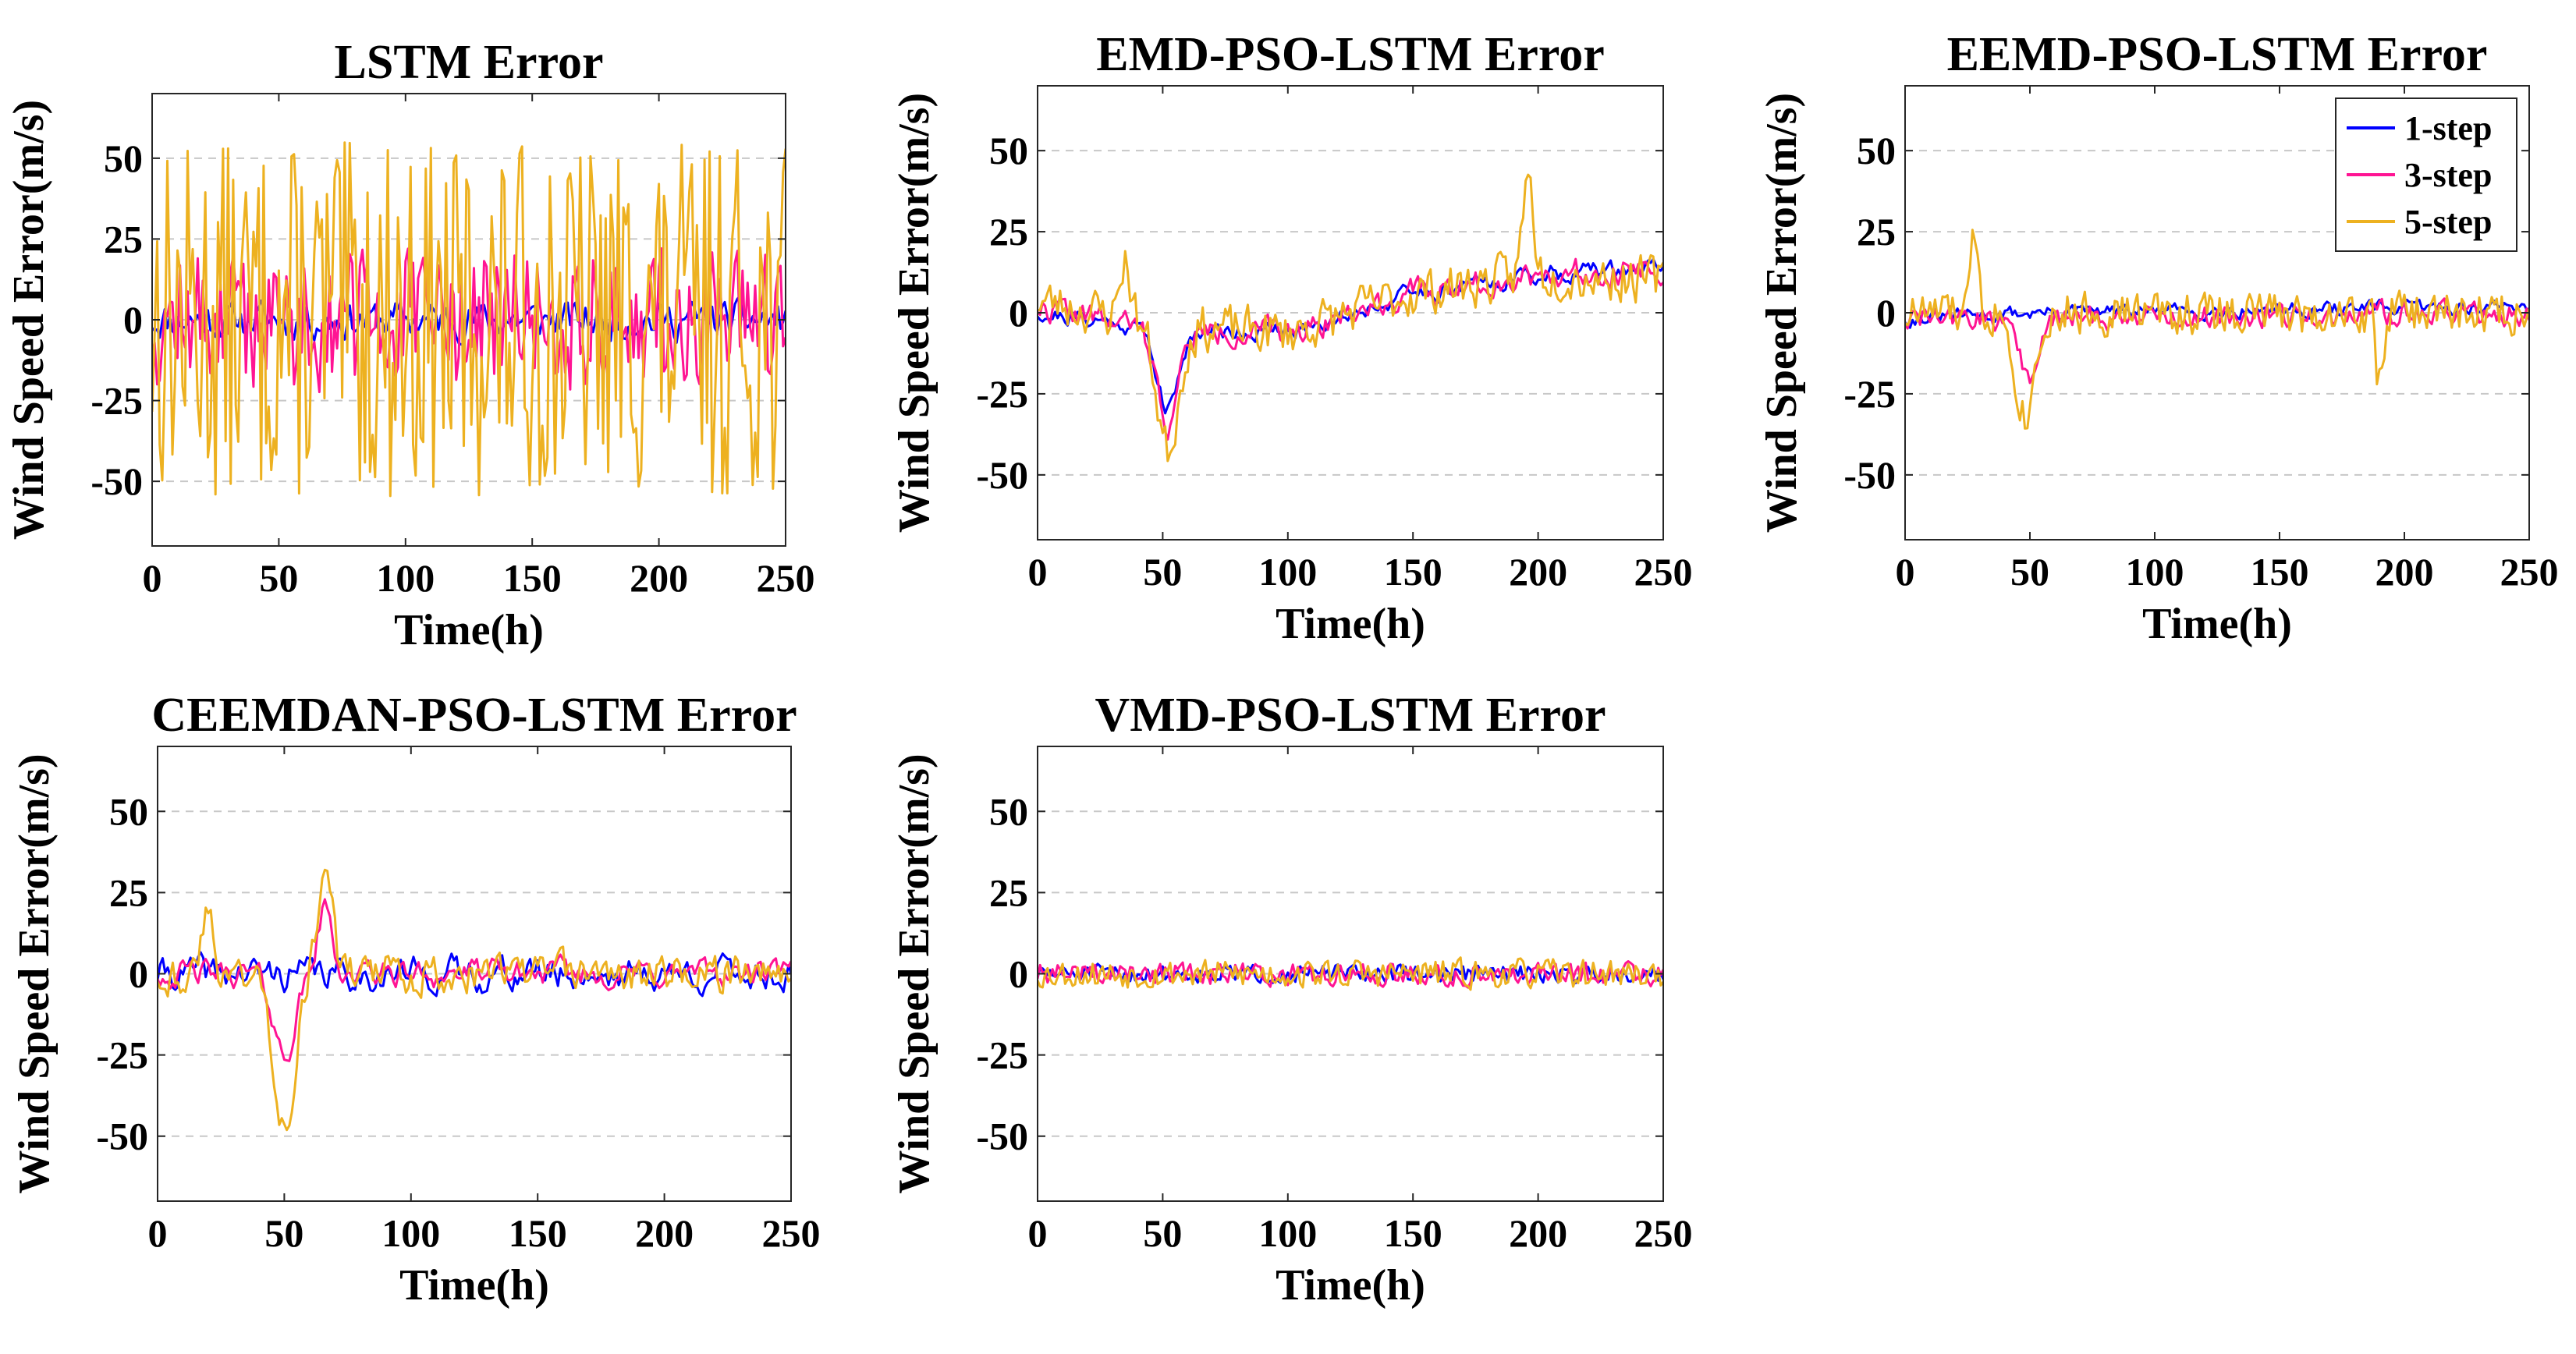 Image resolution: width=2576 pixels, height=1354 pixels. What do you see at coordinates (2448, 128) in the screenshot?
I see `legend-label-1-step: 1-step` at bounding box center [2448, 128].